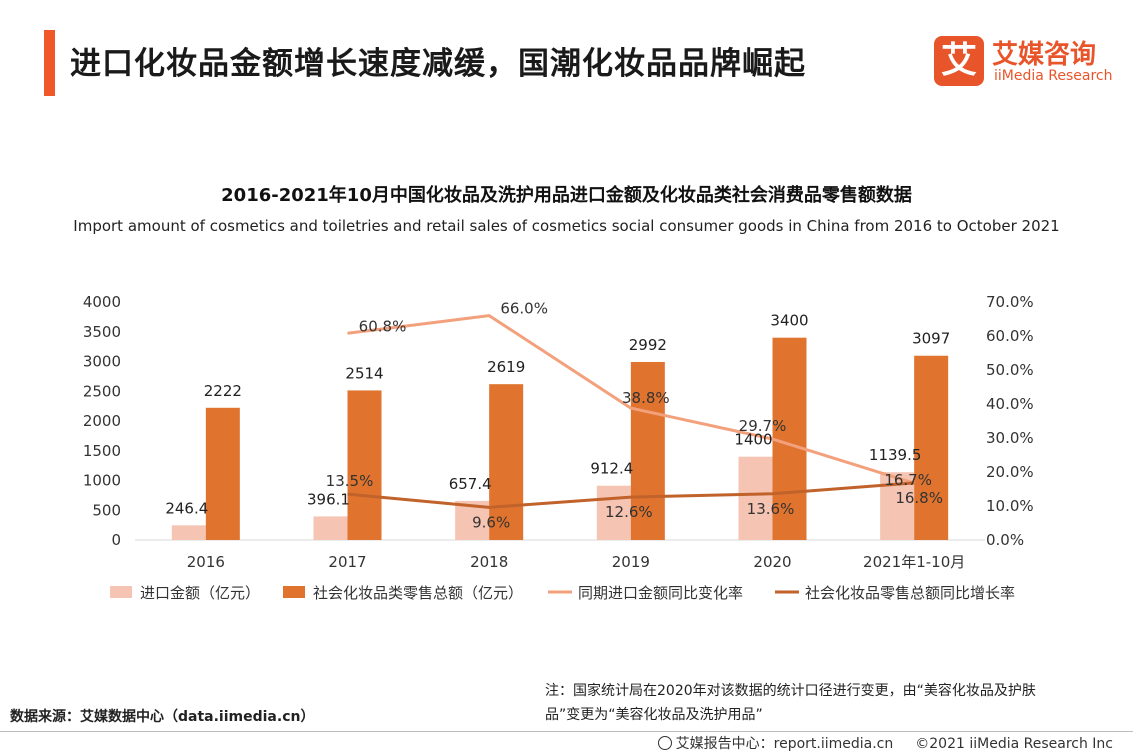 The width and height of the screenshot is (1133, 755). I want to click on retail-growth-label: 12.6%, so click(629, 512).